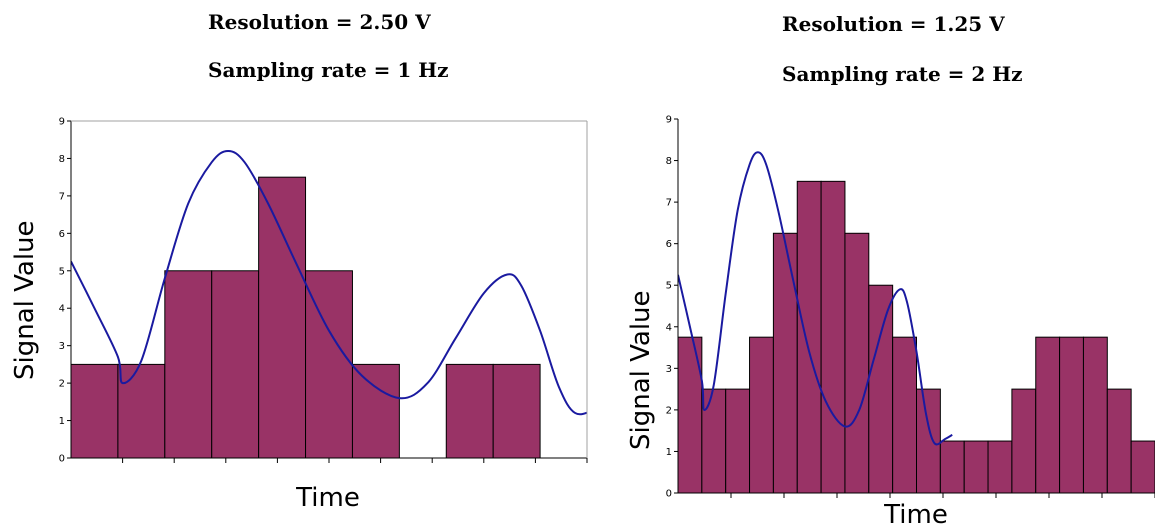 Image resolution: width=1155 pixels, height=531 pixels. I want to click on chart1-y-tick-label: 1, so click(62, 421).